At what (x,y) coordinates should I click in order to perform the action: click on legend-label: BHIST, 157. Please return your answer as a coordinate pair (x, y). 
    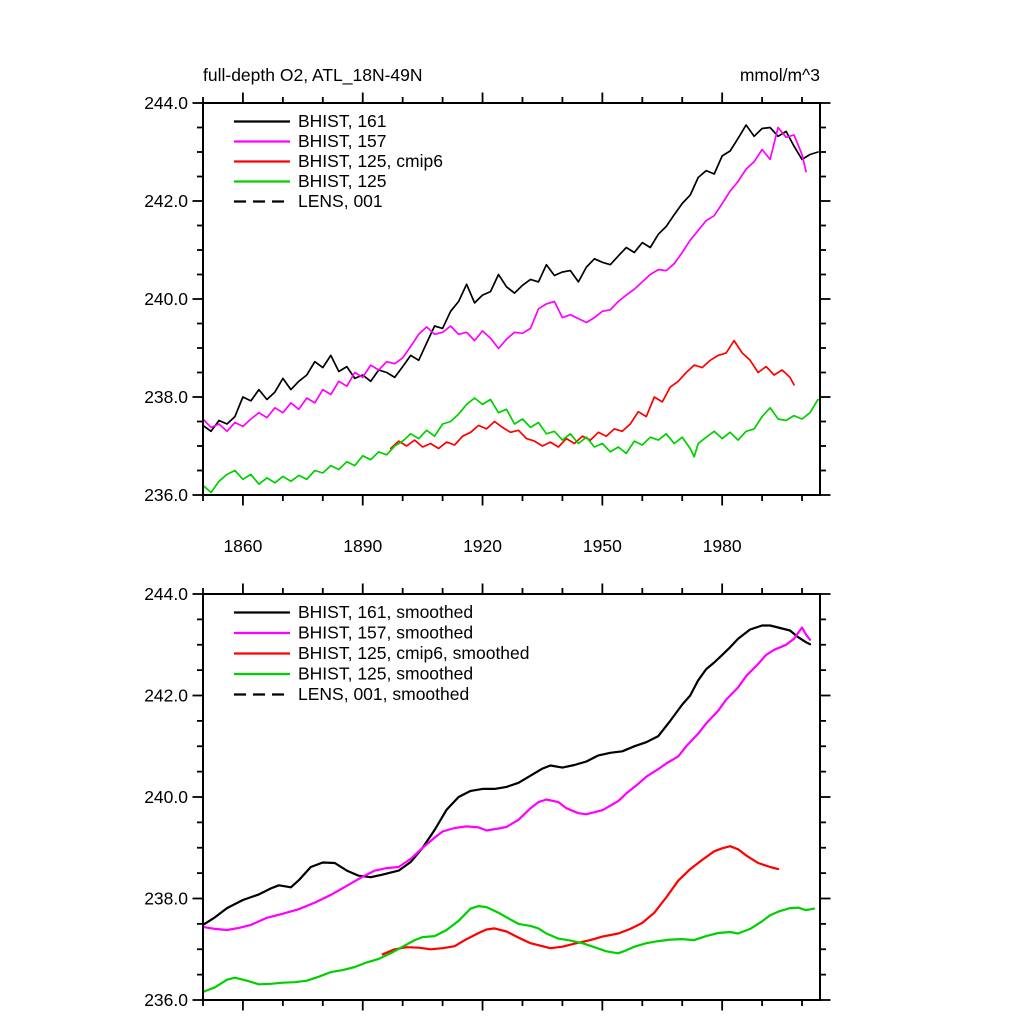
    Looking at the image, I should click on (342, 141).